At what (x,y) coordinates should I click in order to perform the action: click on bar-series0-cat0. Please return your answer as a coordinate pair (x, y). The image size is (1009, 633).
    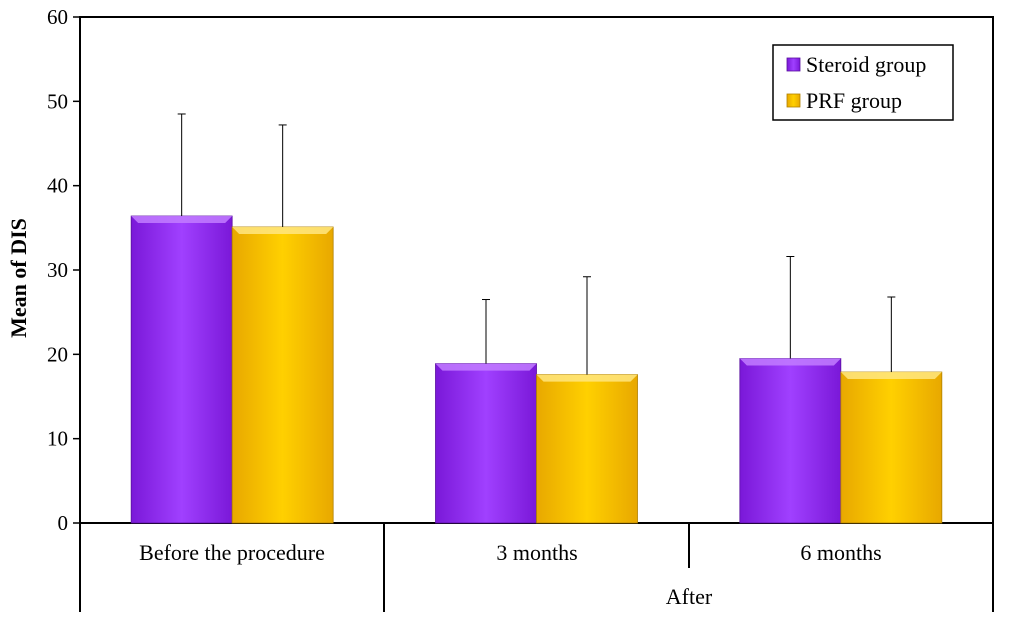
    Looking at the image, I should click on (181, 369).